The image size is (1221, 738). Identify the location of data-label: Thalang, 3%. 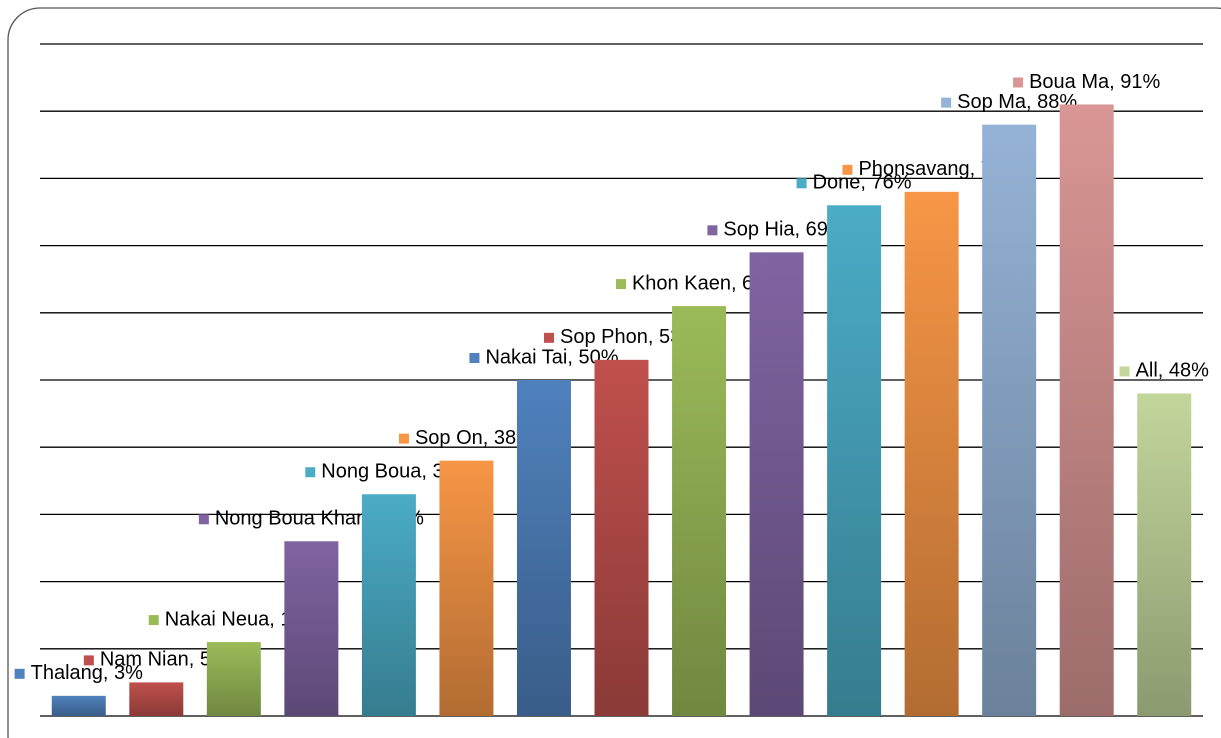
(87, 673).